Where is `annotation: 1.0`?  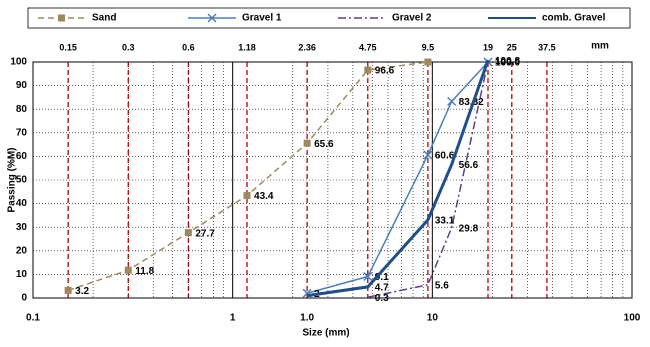 annotation: 1.0 is located at coordinates (307, 318).